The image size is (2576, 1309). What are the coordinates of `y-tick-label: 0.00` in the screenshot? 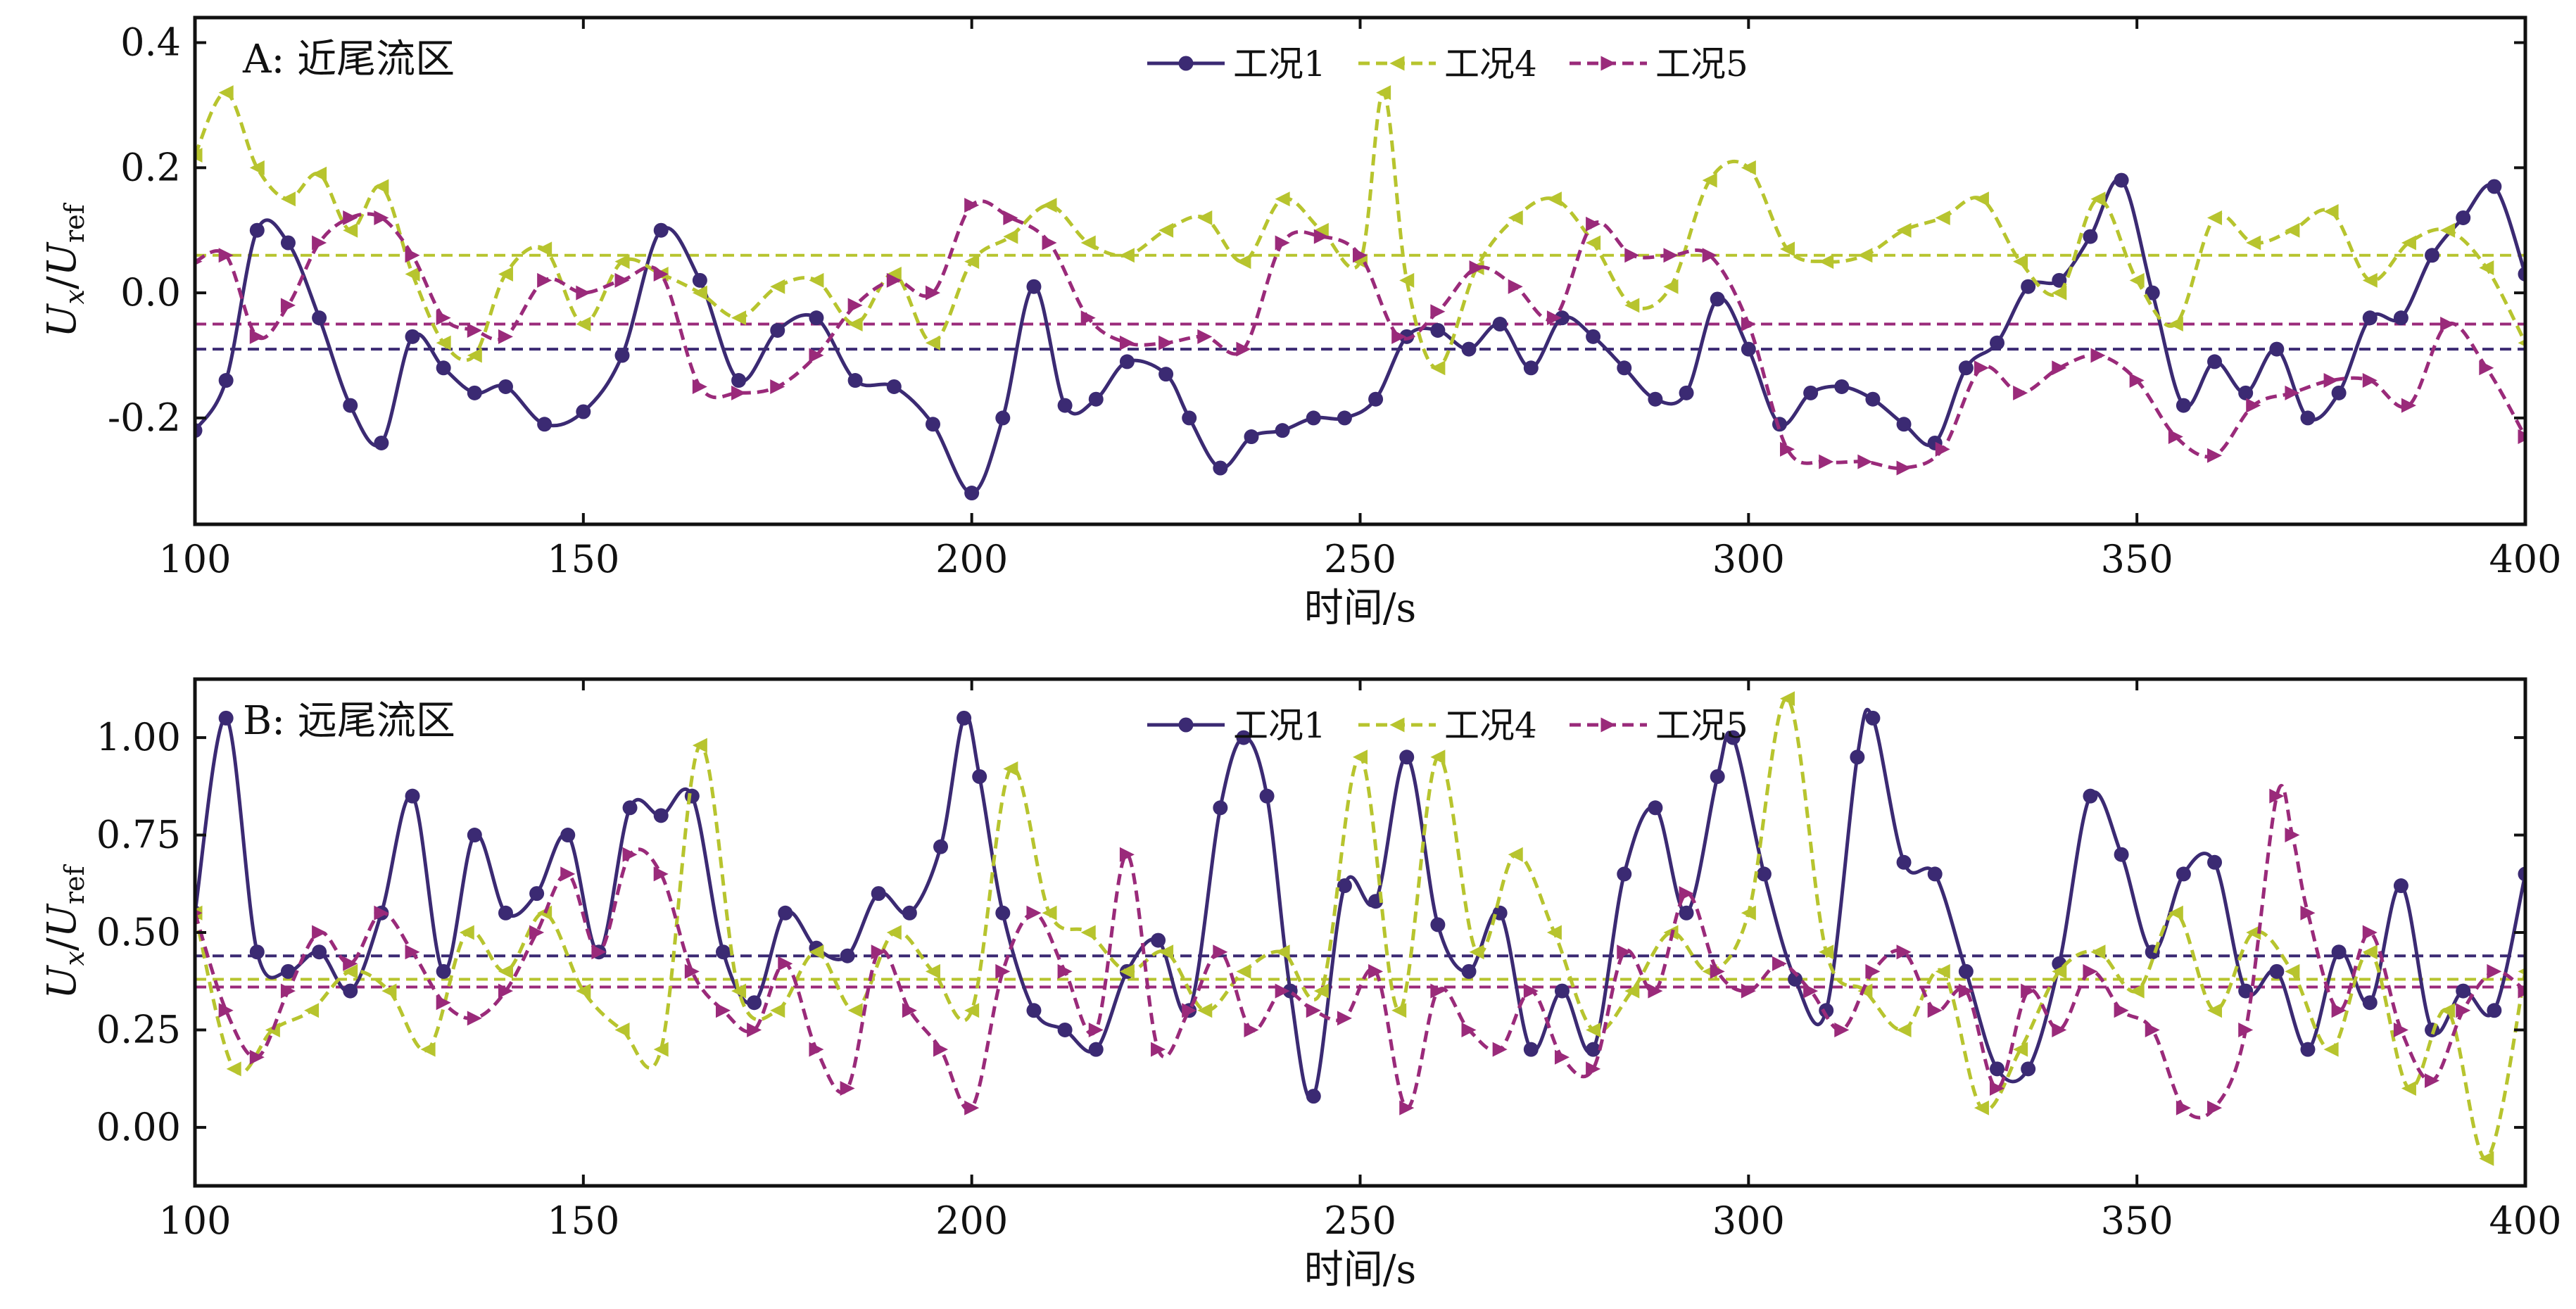 It's located at (138, 1127).